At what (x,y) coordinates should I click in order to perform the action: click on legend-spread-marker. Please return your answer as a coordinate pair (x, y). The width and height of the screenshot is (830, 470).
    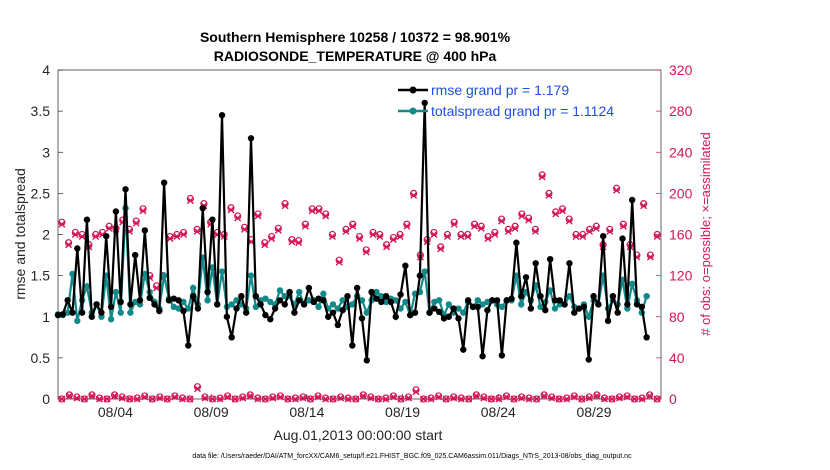
    Looking at the image, I should click on (413, 111).